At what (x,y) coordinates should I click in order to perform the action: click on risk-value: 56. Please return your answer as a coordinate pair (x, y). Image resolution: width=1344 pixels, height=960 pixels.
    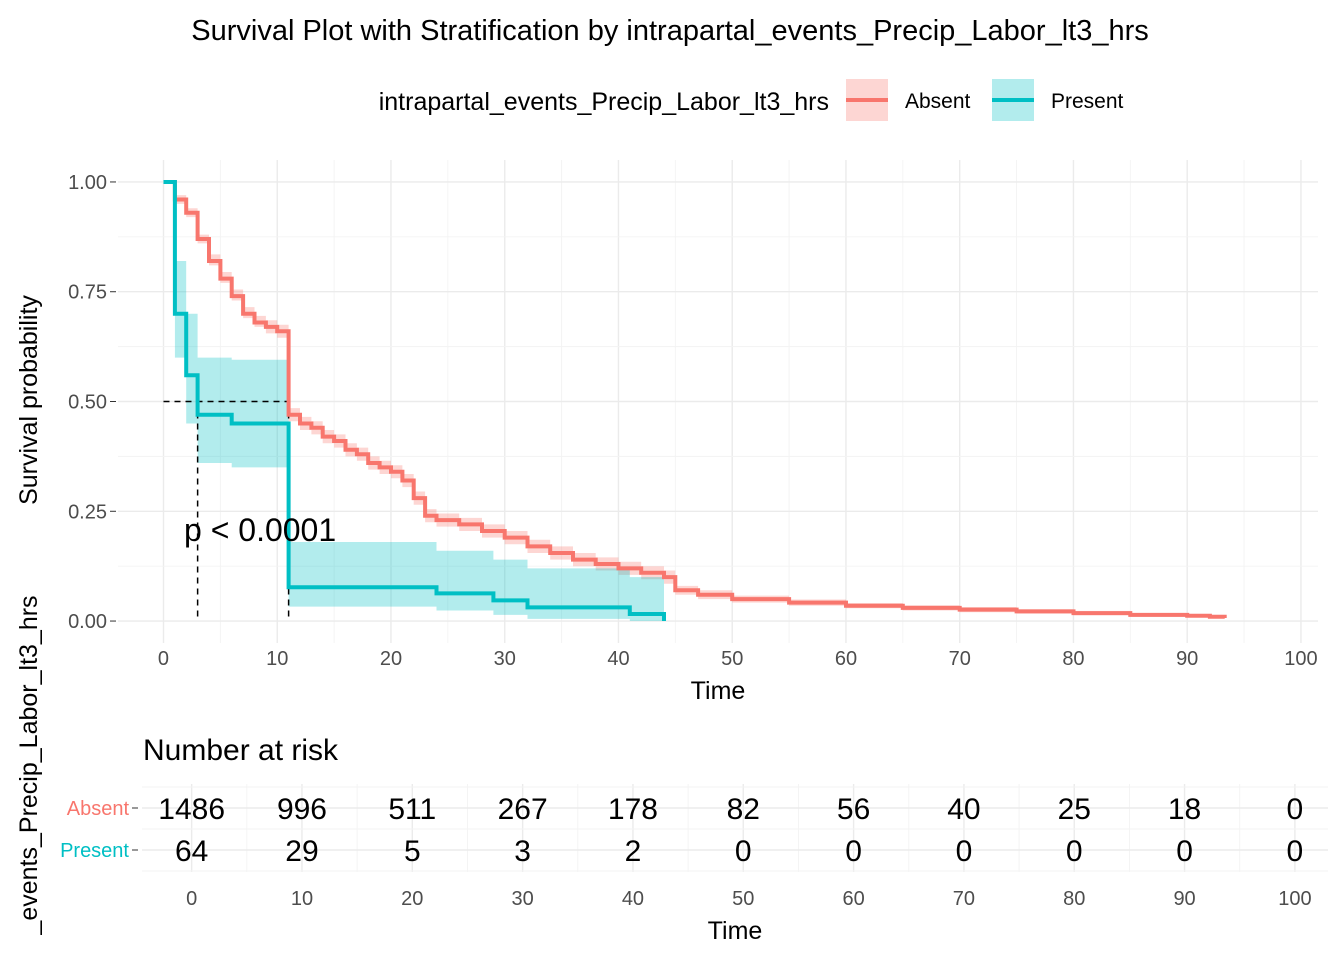
    Looking at the image, I should click on (853, 809).